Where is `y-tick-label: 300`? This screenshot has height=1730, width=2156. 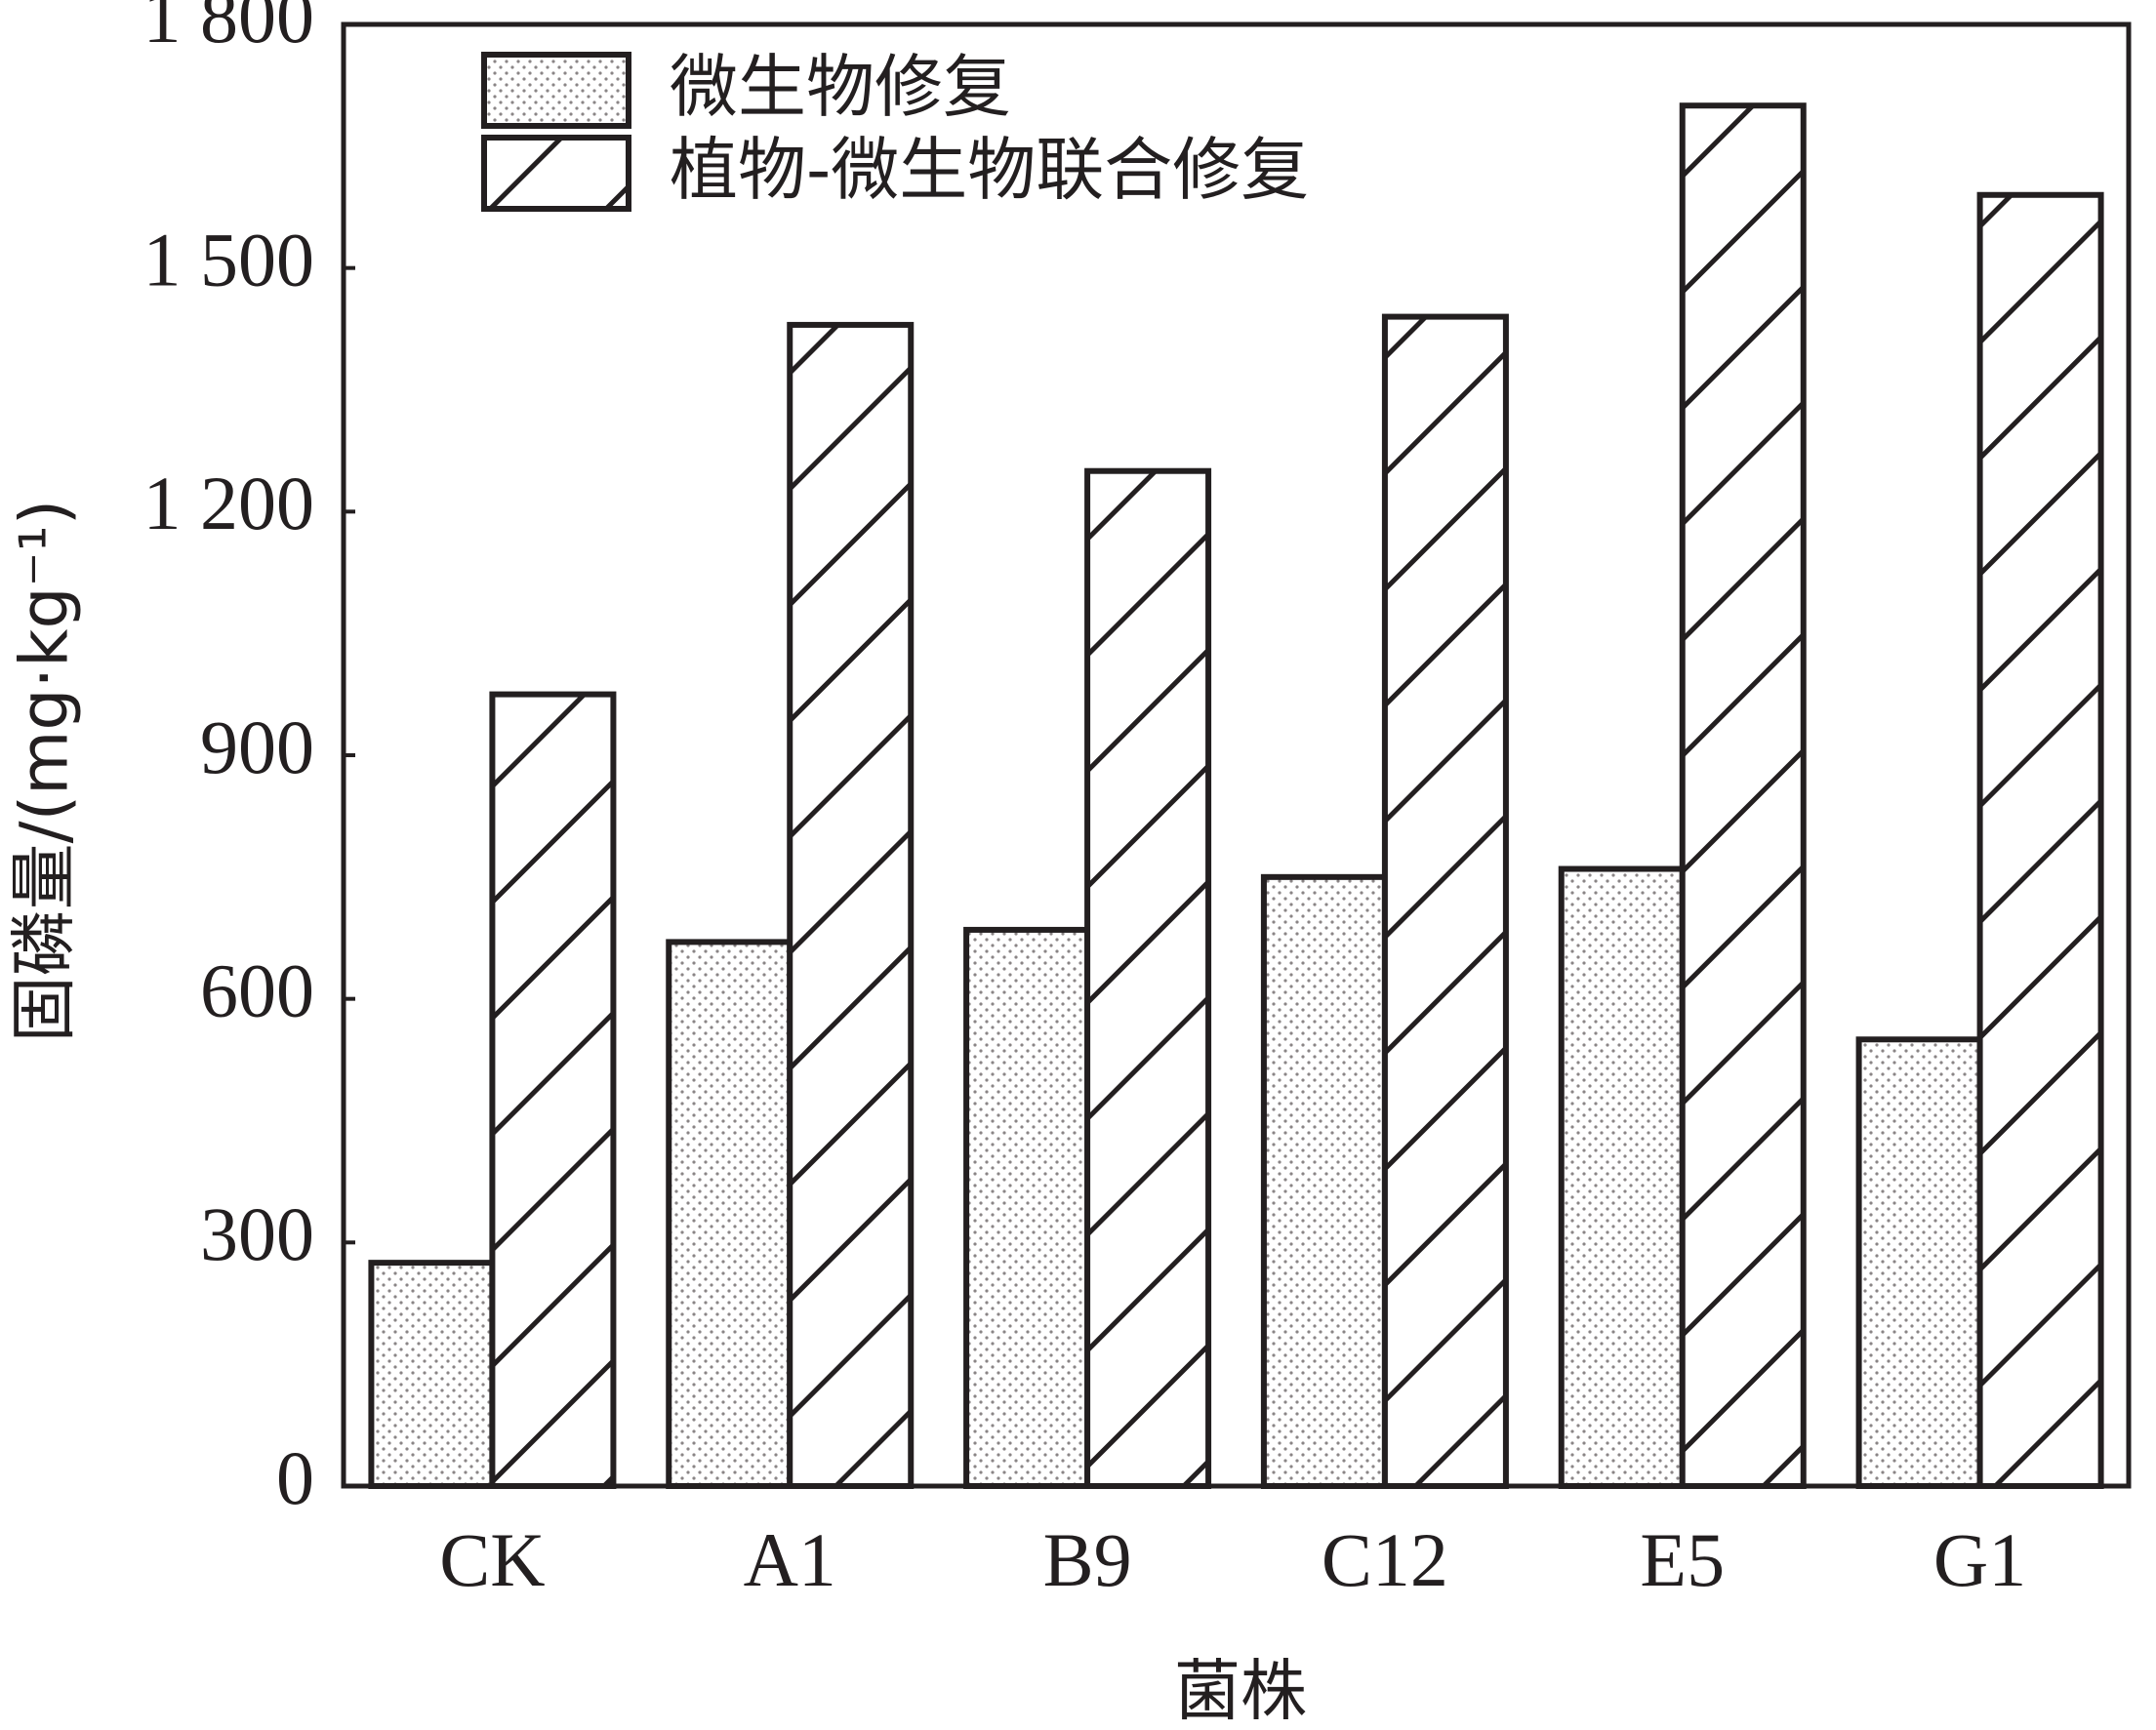 y-tick-label: 300 is located at coordinates (257, 1234).